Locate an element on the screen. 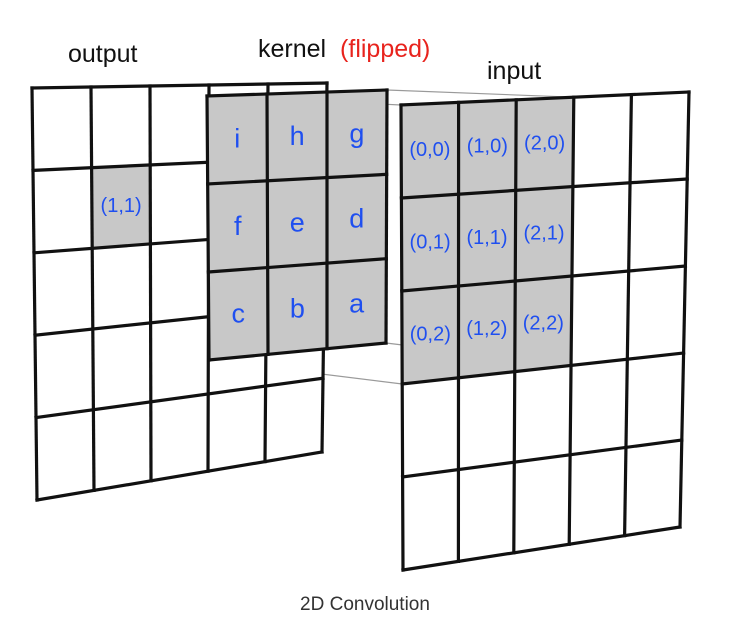 Image resolution: width=730 pixels, height=626 pixels. kernel-grid: i h g f e d c b a is located at coordinates (297, 225).